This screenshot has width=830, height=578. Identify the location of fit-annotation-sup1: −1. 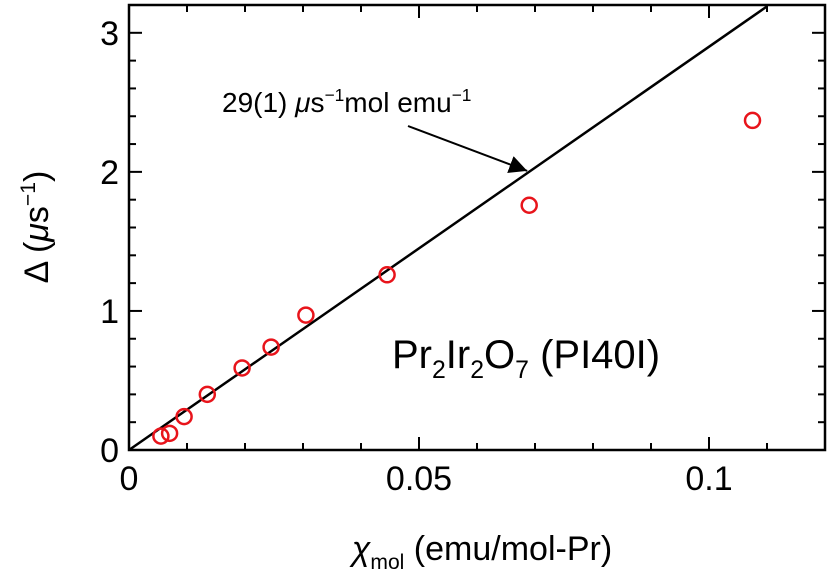
(335, 95).